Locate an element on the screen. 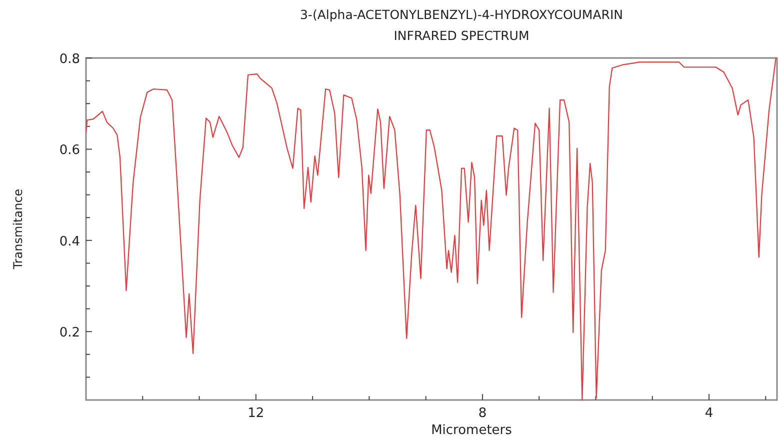 The image size is (779, 437). chart-title: 3-(Alpha-ACETONYLBENZYL)-4-HYDROXYCOUMARIN is located at coordinates (462, 14).